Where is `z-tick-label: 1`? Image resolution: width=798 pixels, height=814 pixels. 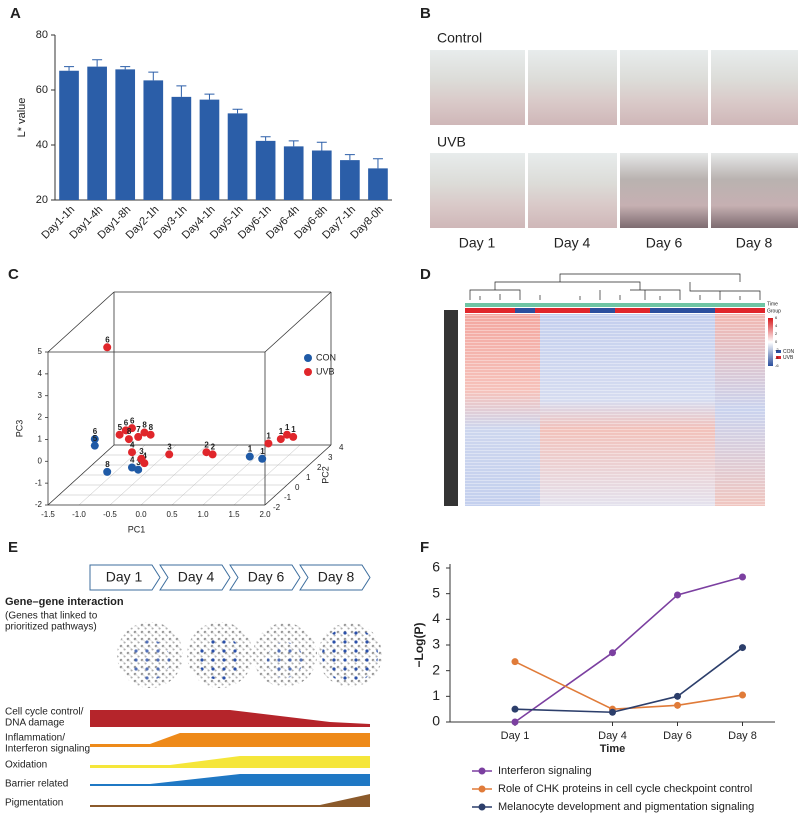 z-tick-label: 1 is located at coordinates (308, 477).